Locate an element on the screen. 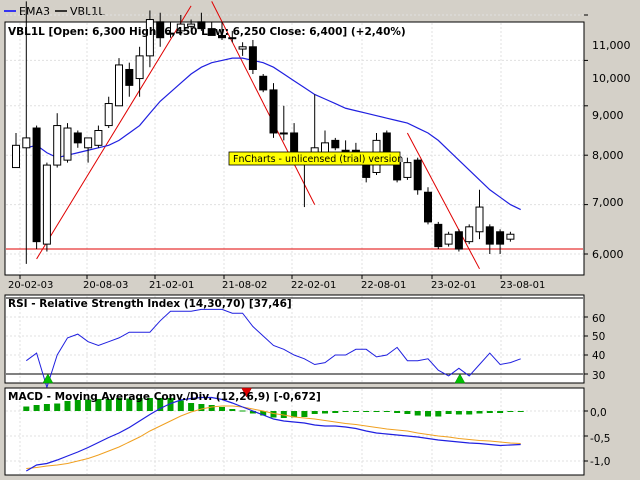  price-y-axis: 11,000 10,000 9,000 8,000 7,000 6,000 is located at coordinates (611, 150).